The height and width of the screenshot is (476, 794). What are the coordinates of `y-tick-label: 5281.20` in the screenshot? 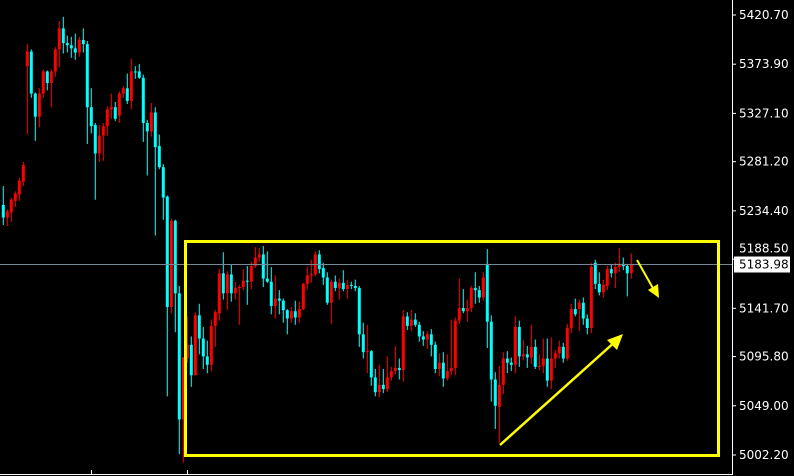 It's located at (764, 162).